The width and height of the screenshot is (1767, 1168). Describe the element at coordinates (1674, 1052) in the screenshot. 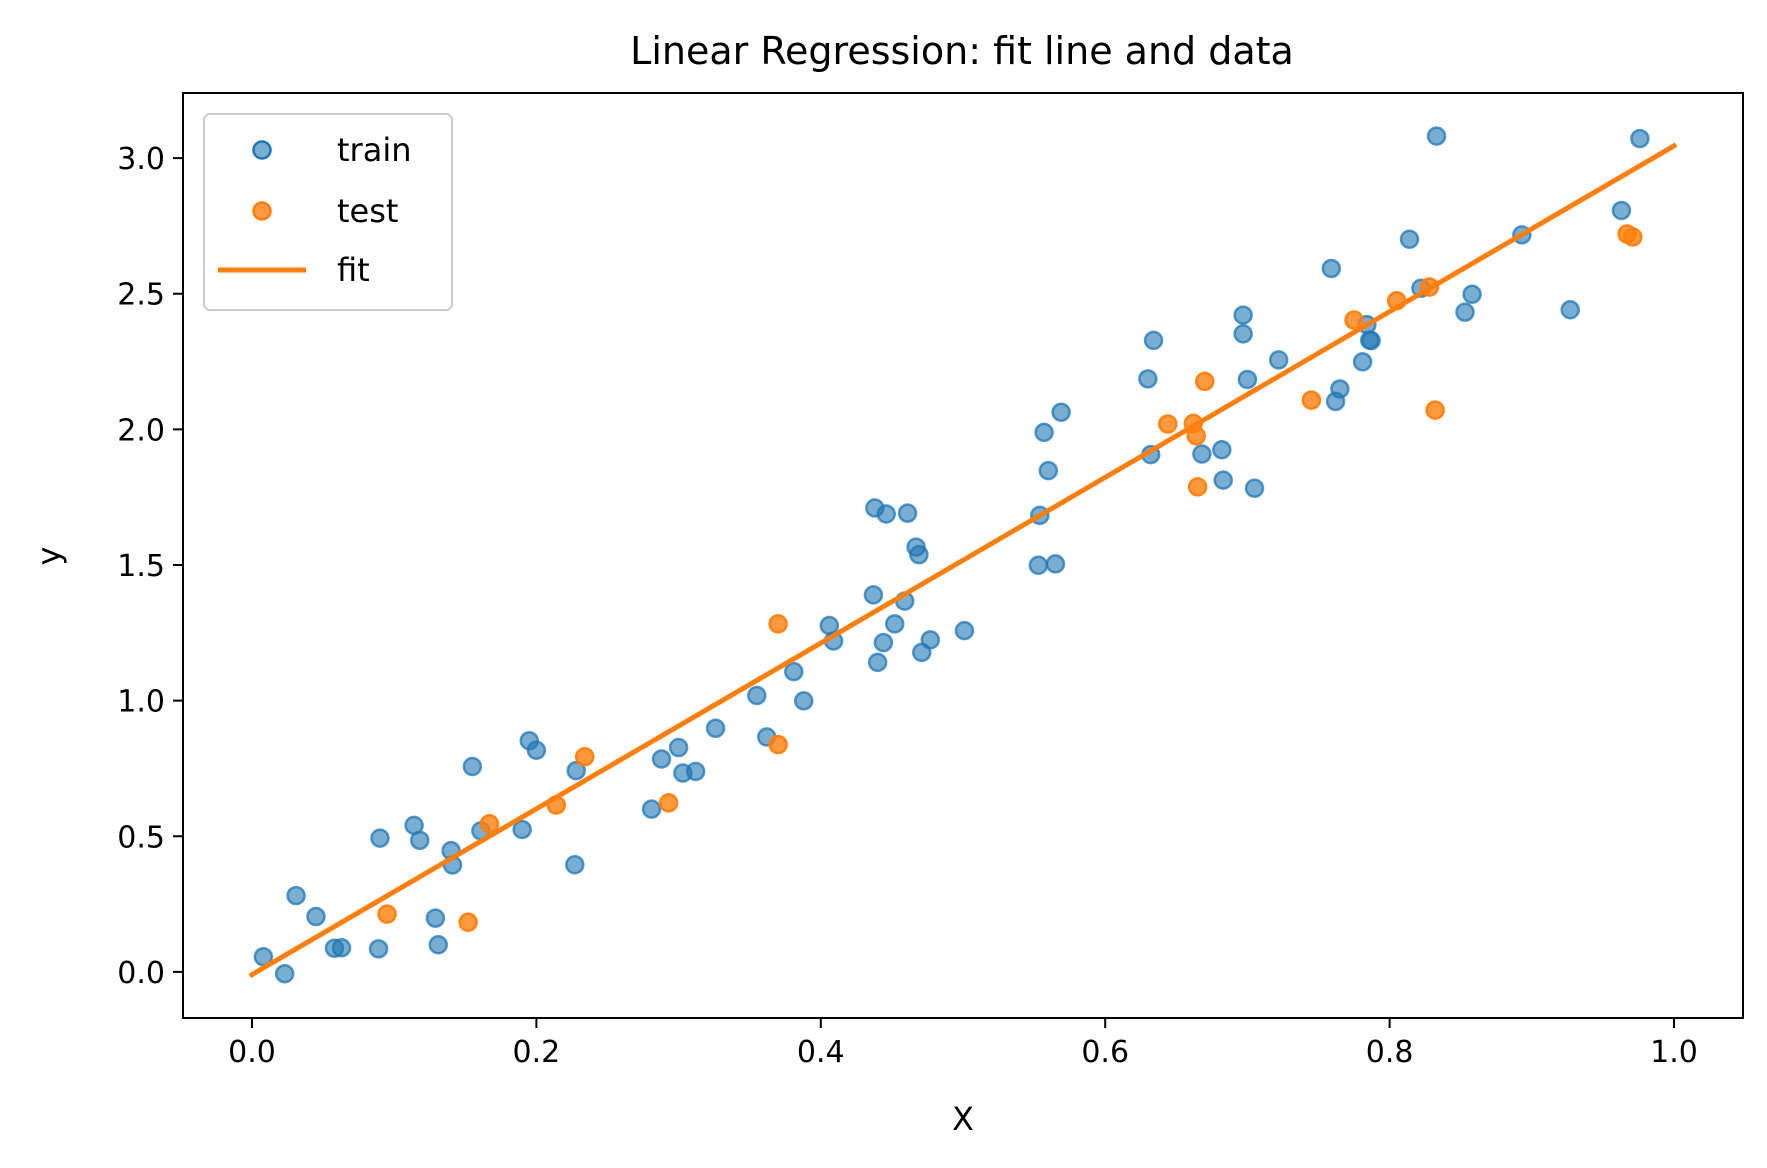

I see `x-tick-label: 1.0` at that location.